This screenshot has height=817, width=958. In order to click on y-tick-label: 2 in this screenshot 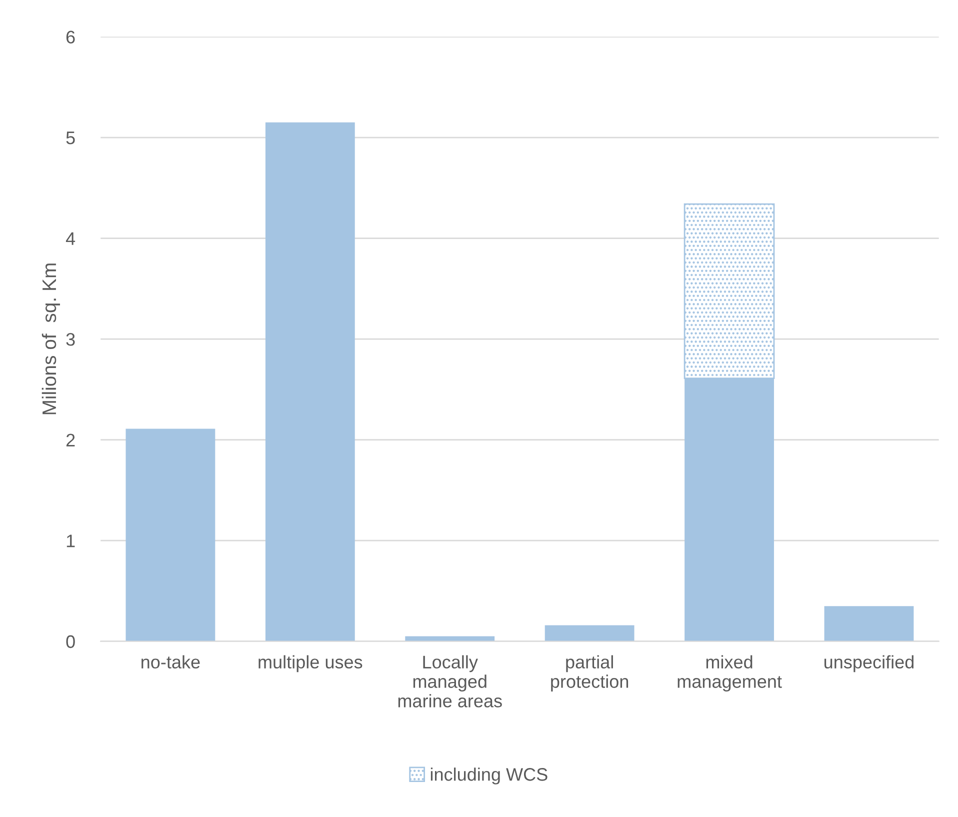, I will do `click(70, 440)`.